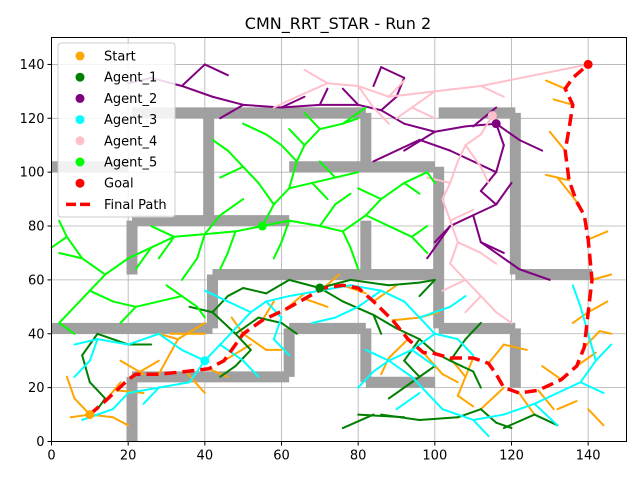 Image resolution: width=640 pixels, height=480 pixels. Describe the element at coordinates (130, 120) in the screenshot. I see `legend-label-agent-3: Agent_3` at that location.